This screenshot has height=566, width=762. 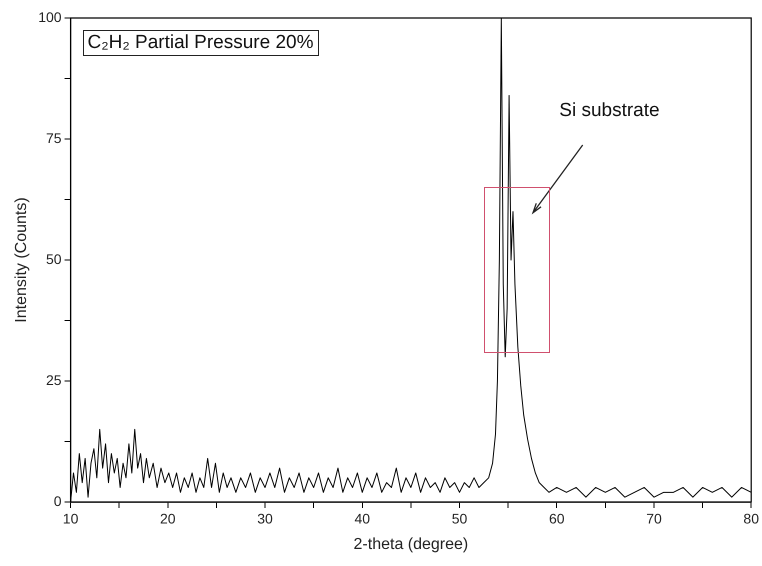 I want to click on annotation: Si substrate, so click(x=609, y=111).